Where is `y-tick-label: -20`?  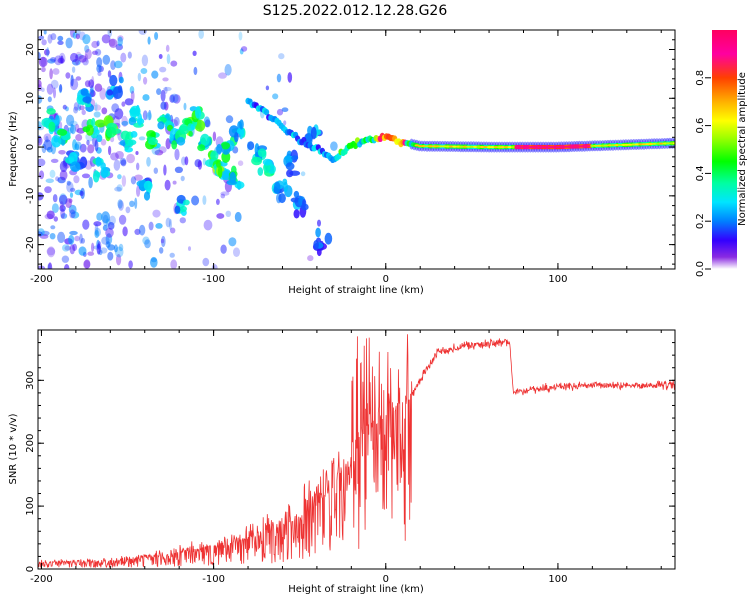
y-tick-label: -20 is located at coordinates (30, 244).